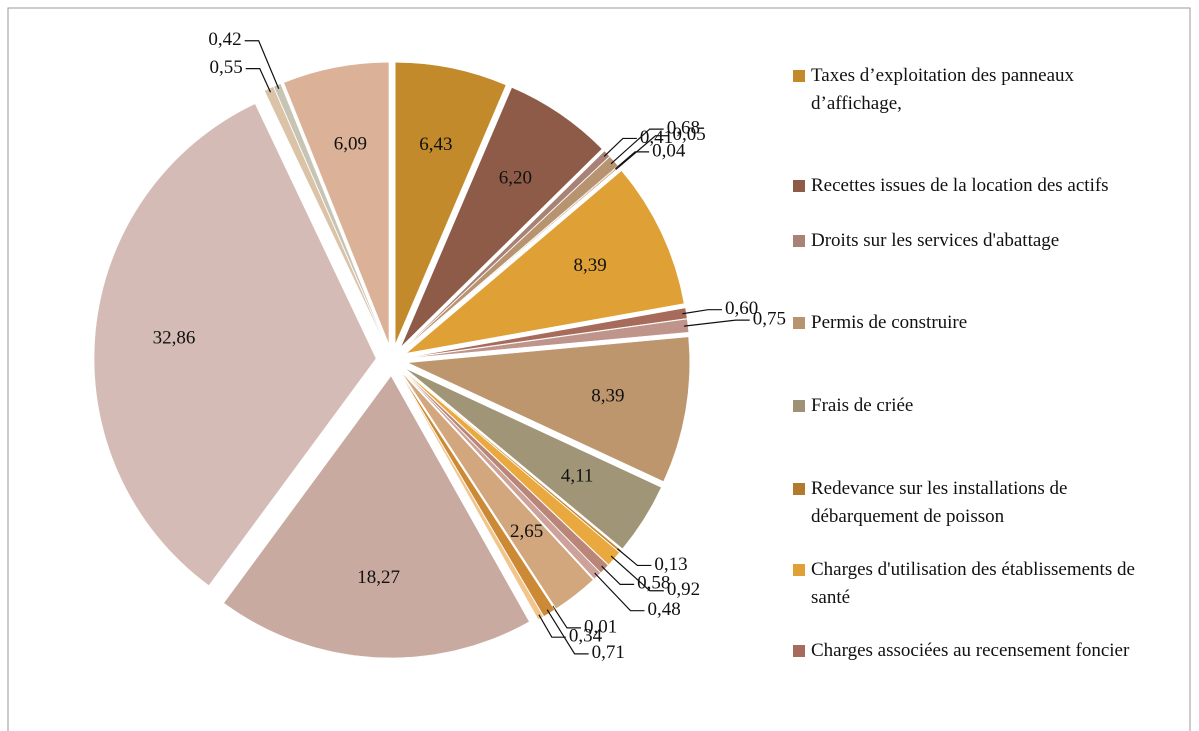 This screenshot has width=1199, height=731. Describe the element at coordinates (889, 322) in the screenshot. I see `legend-label: Permis de construire` at that location.